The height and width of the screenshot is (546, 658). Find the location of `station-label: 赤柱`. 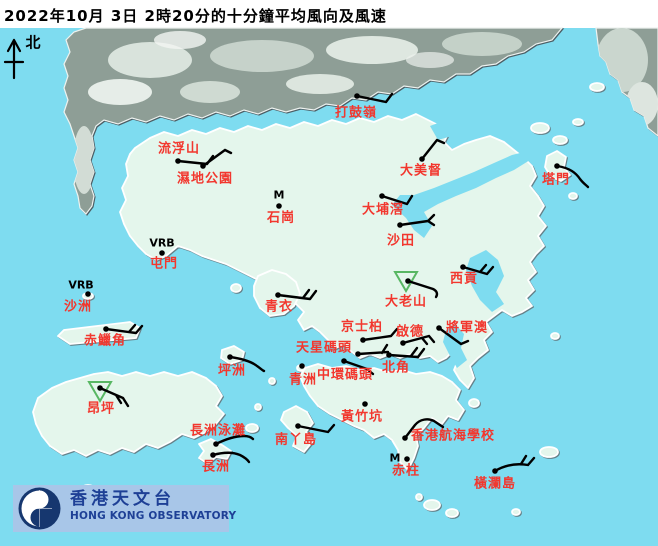

station-label: 赤柱 is located at coordinates (406, 471).